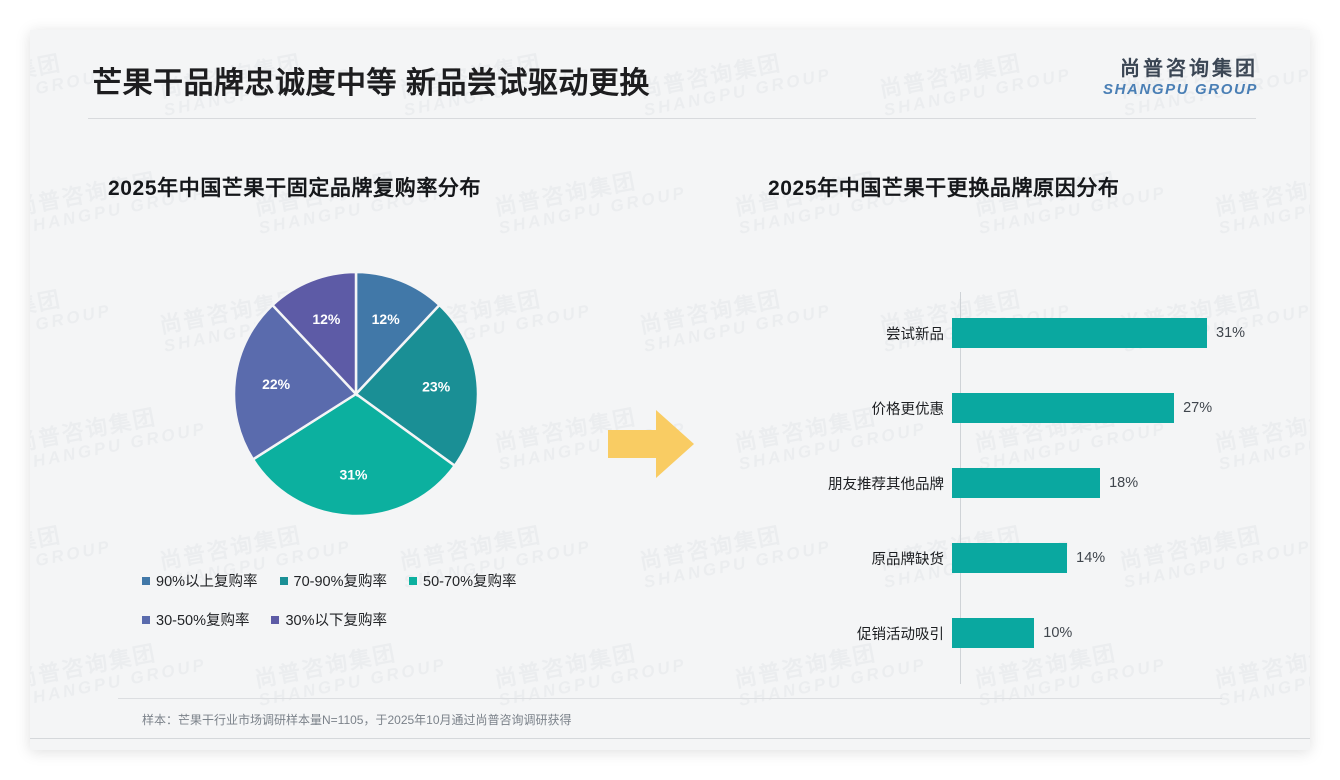  Describe the element at coordinates (672, 118) in the screenshot. I see `header-divider` at that location.